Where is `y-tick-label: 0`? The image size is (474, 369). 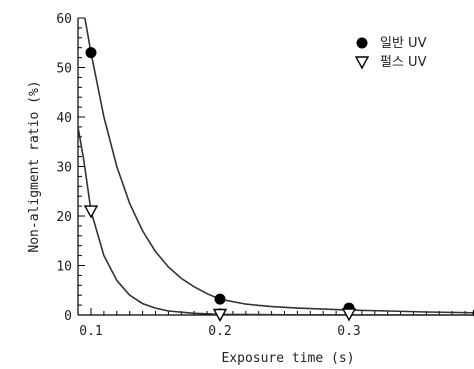 y-tick-label: 0 is located at coordinates (68, 316).